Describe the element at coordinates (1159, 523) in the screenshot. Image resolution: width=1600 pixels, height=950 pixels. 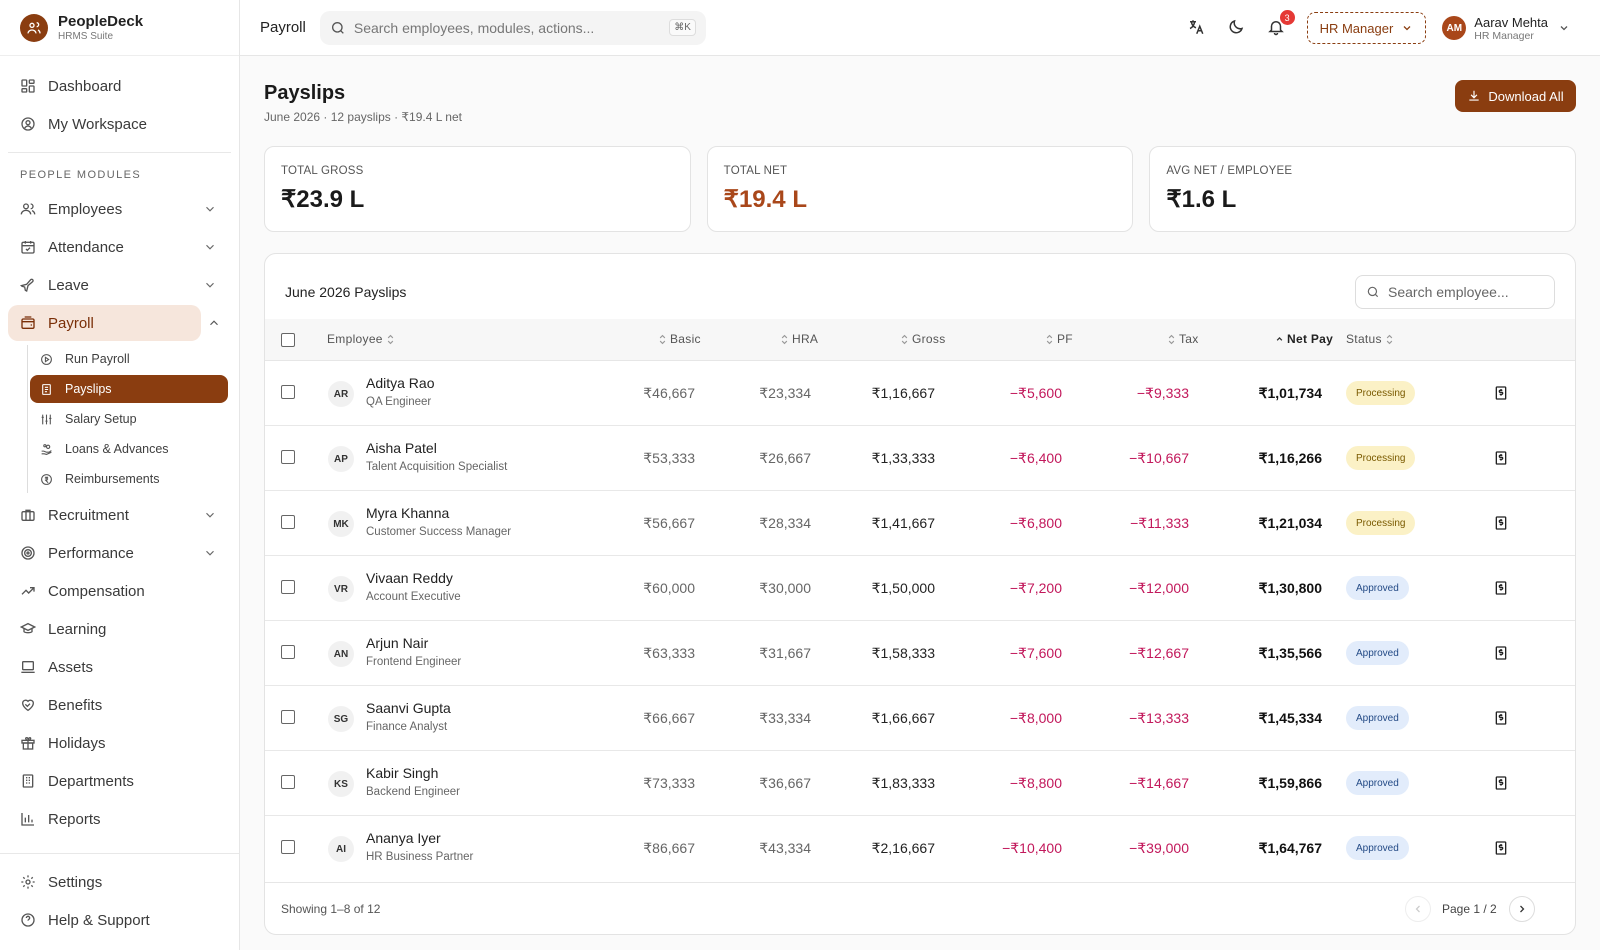
I see `tax-cell: −₹11,333` at that location.